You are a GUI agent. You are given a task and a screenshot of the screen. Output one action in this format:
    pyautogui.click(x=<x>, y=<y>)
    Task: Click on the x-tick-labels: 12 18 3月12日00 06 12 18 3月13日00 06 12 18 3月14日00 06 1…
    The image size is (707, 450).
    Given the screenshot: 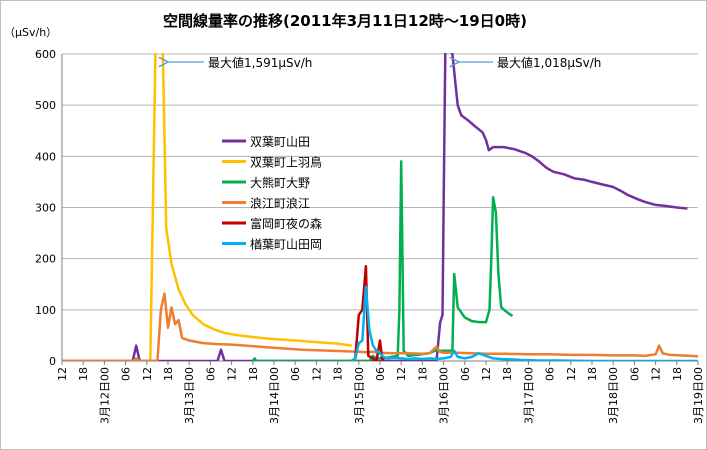 What is the action you would take?
    pyautogui.click(x=380, y=395)
    